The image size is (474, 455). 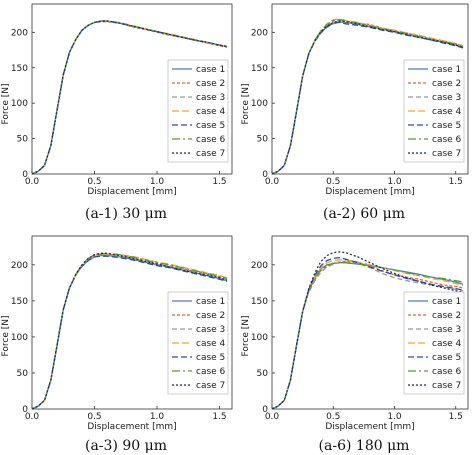 What do you see at coordinates (126, 214) in the screenshot?
I see `panel-caption: (a-1) 30 μm` at bounding box center [126, 214].